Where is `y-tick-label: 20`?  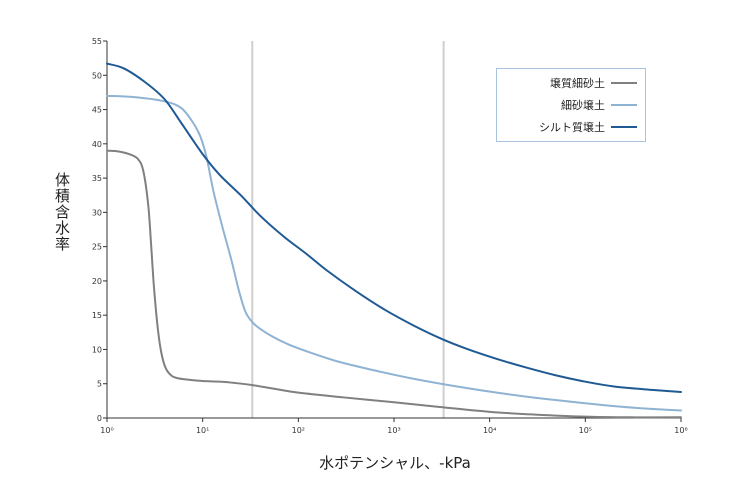
y-tick-label: 20 is located at coordinates (97, 281).